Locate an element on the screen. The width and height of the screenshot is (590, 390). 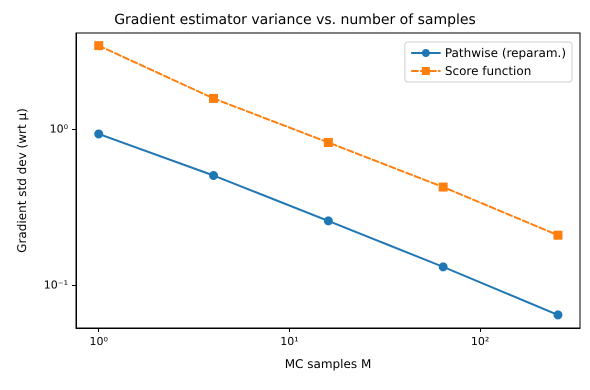
chart-title: Gradient estimator variance vs. number of samples is located at coordinates (295, 20).